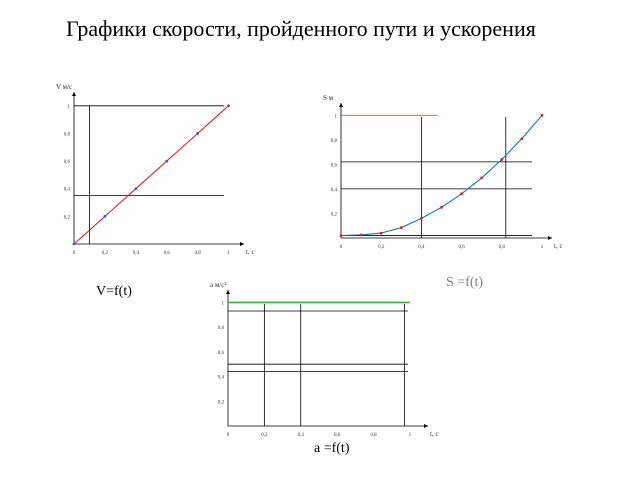 This screenshot has height=480, width=640. I want to click on series-line, so click(151, 175).